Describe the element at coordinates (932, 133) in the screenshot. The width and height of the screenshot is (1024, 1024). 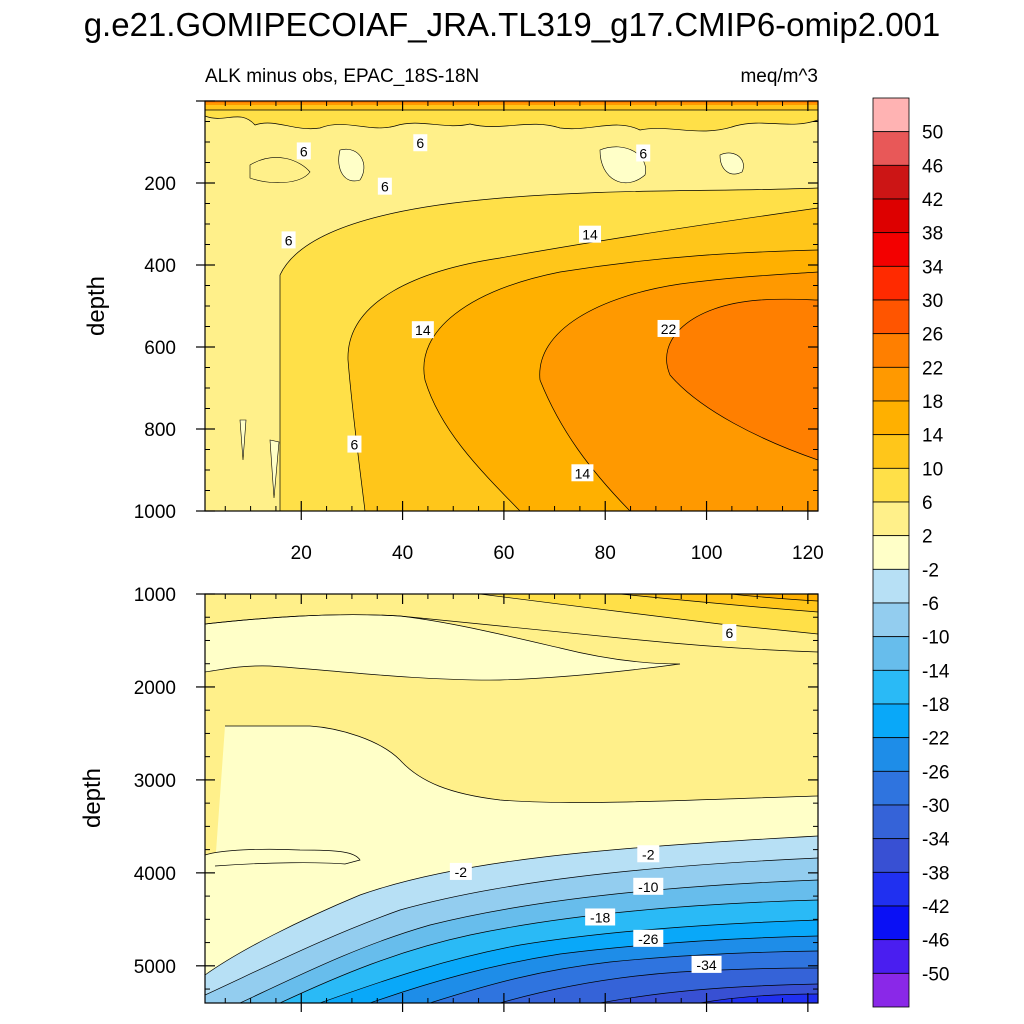
I see `colorbar-label: 50` at that location.